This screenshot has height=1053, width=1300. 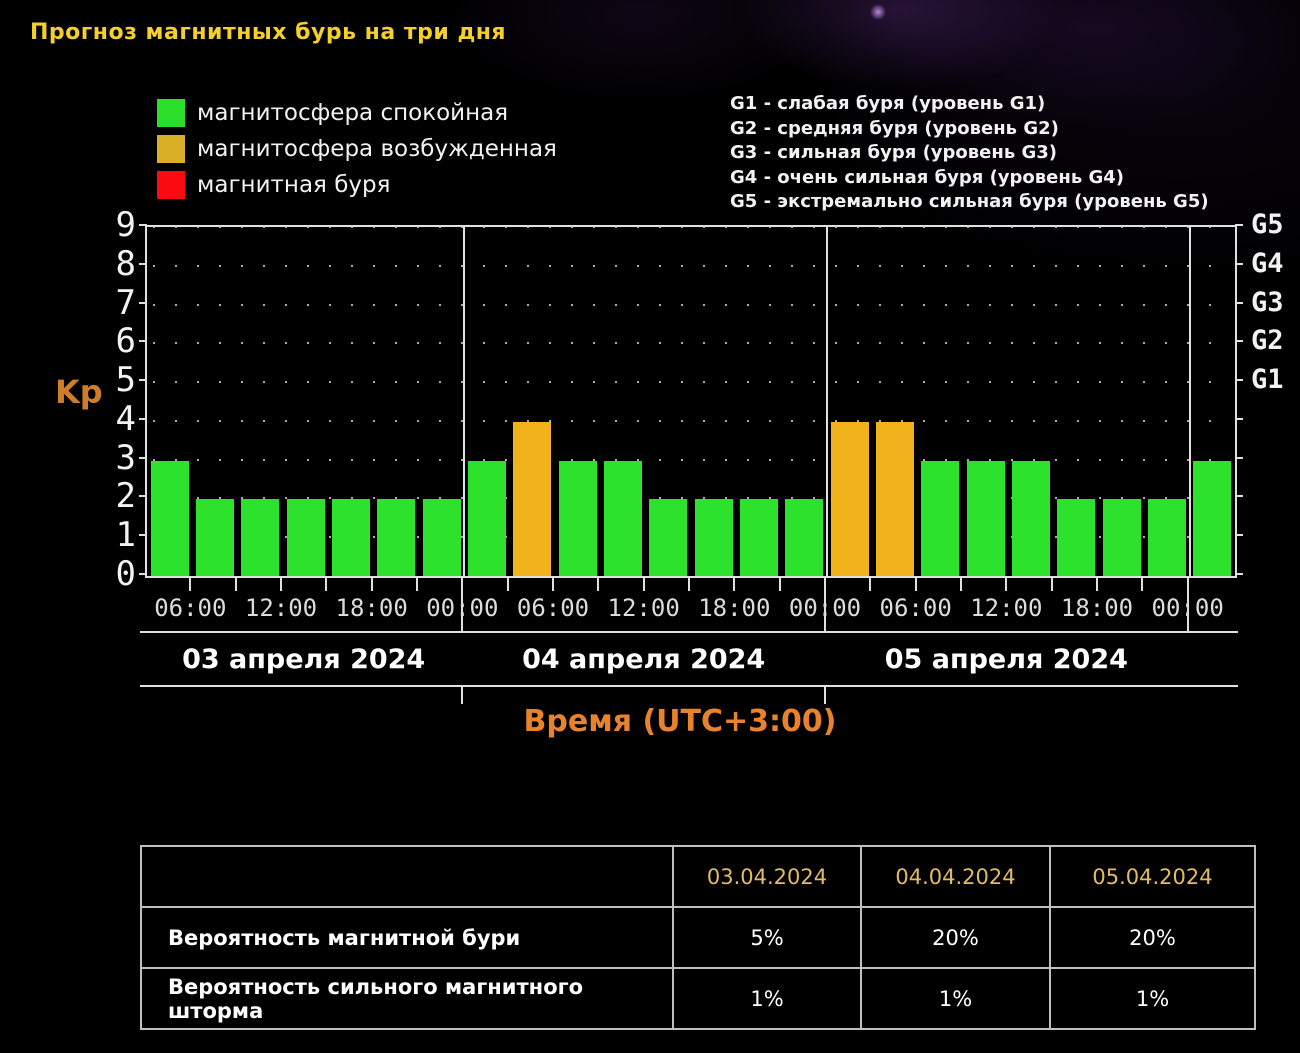 What do you see at coordinates (691, 498) in the screenshot?
I see `gridline-kp2` at bounding box center [691, 498].